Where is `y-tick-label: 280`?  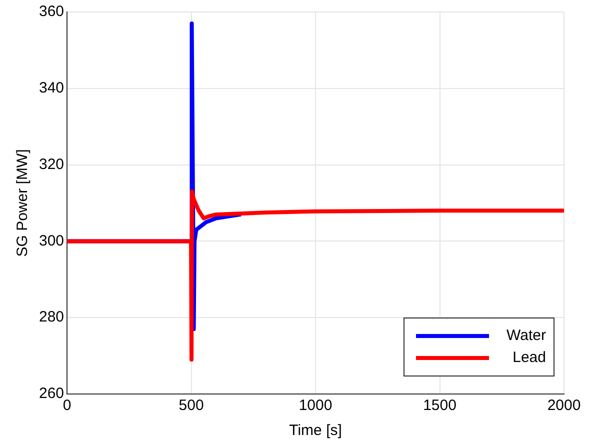
y-tick-label: 280 is located at coordinates (51, 317).